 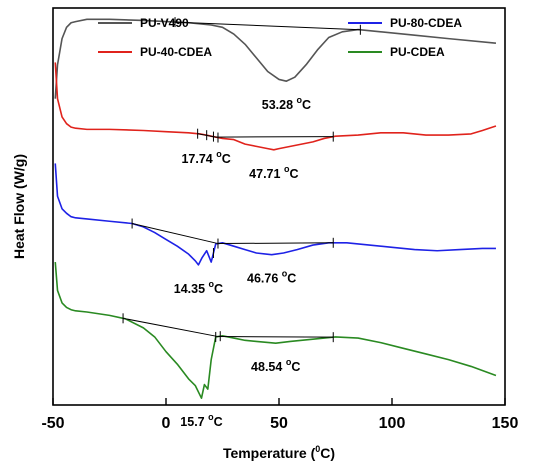 I want to click on y-axis-title: Heat Flow (W/g), so click(x=19, y=206).